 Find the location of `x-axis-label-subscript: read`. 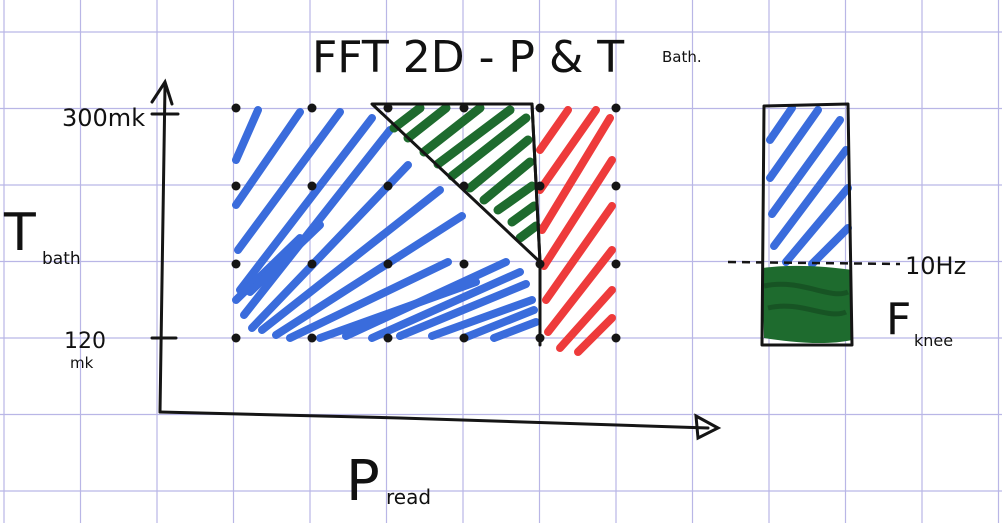

x-axis-label-subscript: read is located at coordinates (408, 497).